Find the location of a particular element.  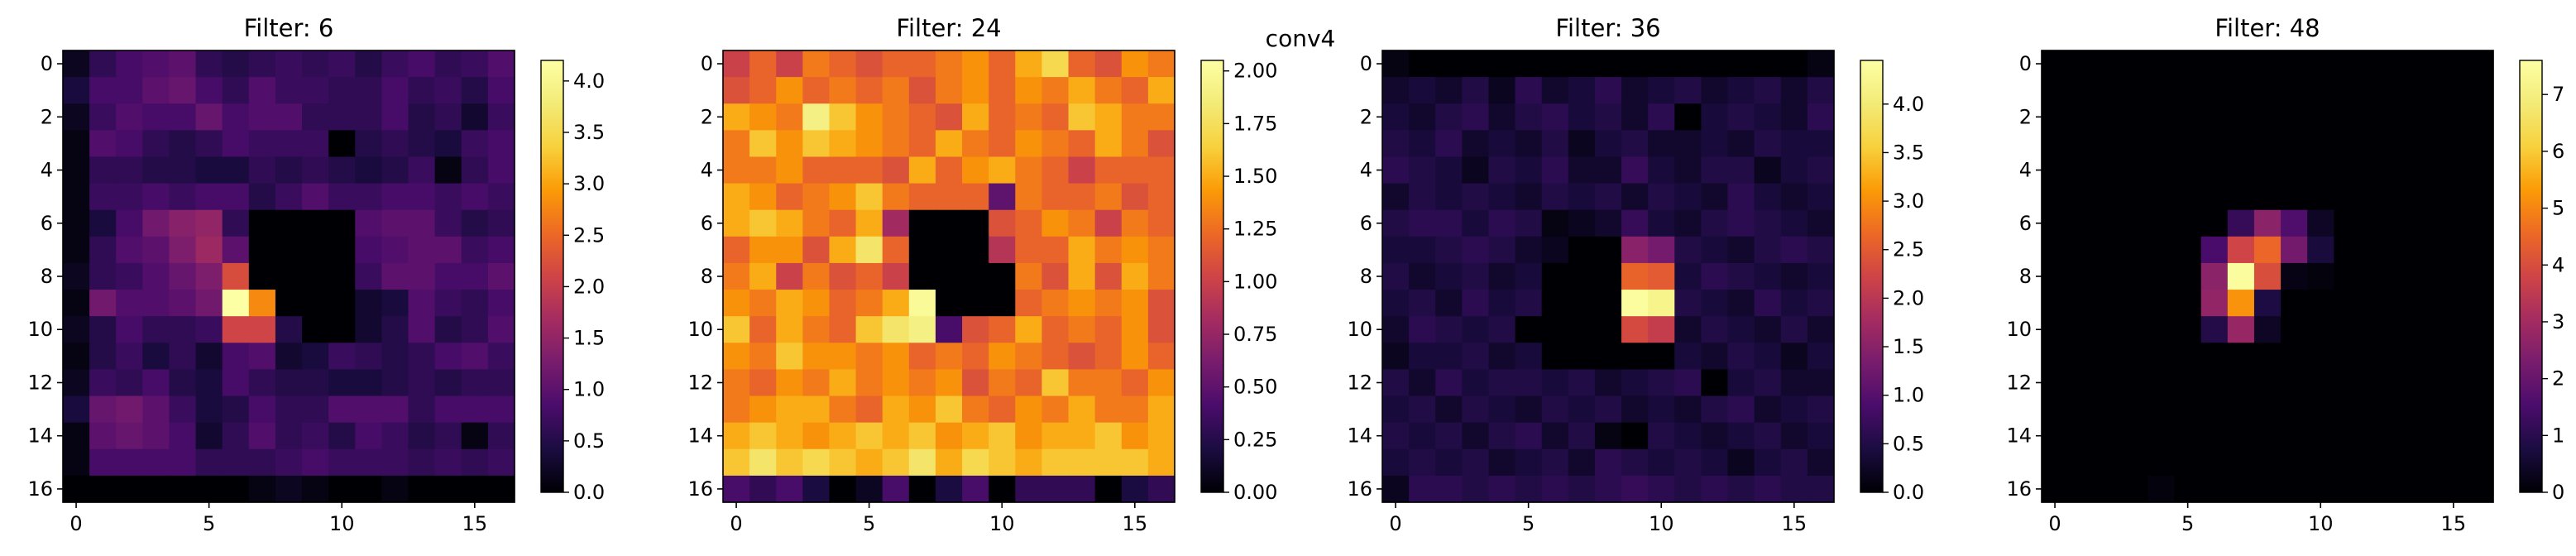

colorbar-tick-label: 0.0 is located at coordinates (589, 492).